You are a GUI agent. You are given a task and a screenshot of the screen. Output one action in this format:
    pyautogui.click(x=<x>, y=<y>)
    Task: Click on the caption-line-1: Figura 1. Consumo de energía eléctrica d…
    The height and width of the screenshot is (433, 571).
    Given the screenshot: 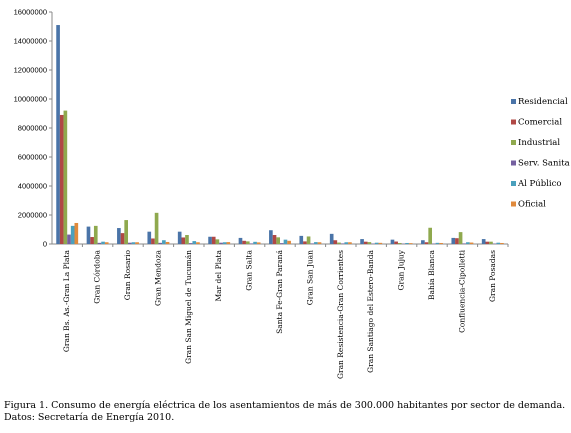 What is the action you would take?
    pyautogui.click(x=285, y=405)
    